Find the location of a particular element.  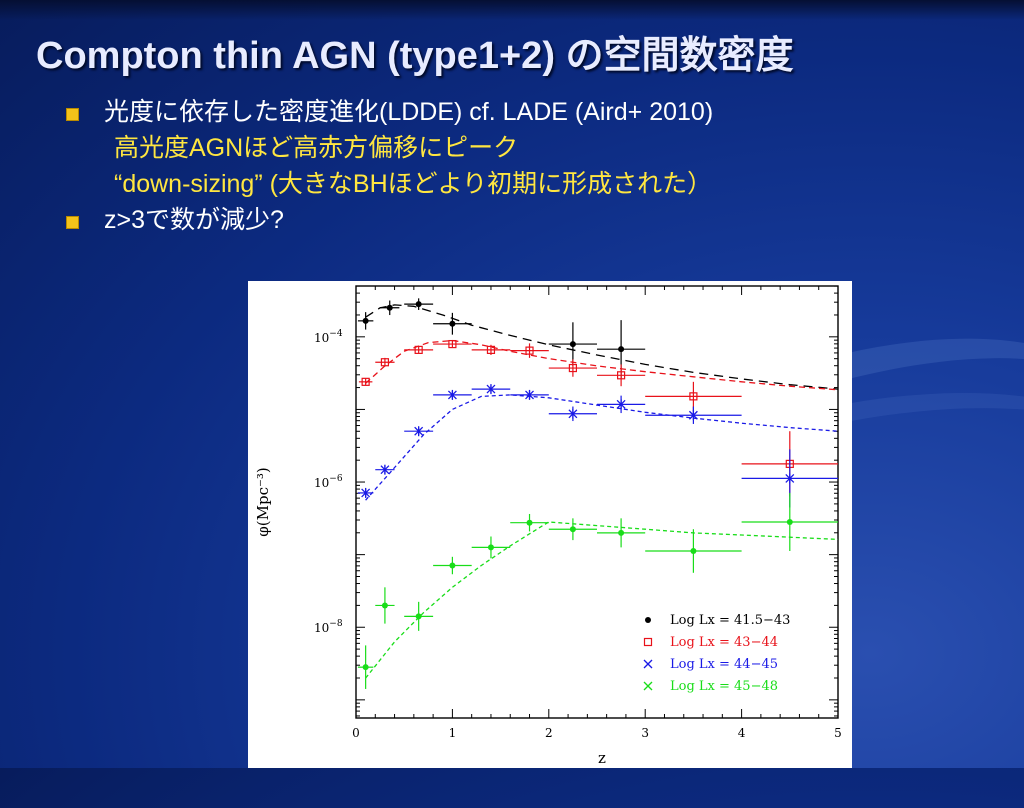

x-tick-label: 4 is located at coordinates (742, 733).